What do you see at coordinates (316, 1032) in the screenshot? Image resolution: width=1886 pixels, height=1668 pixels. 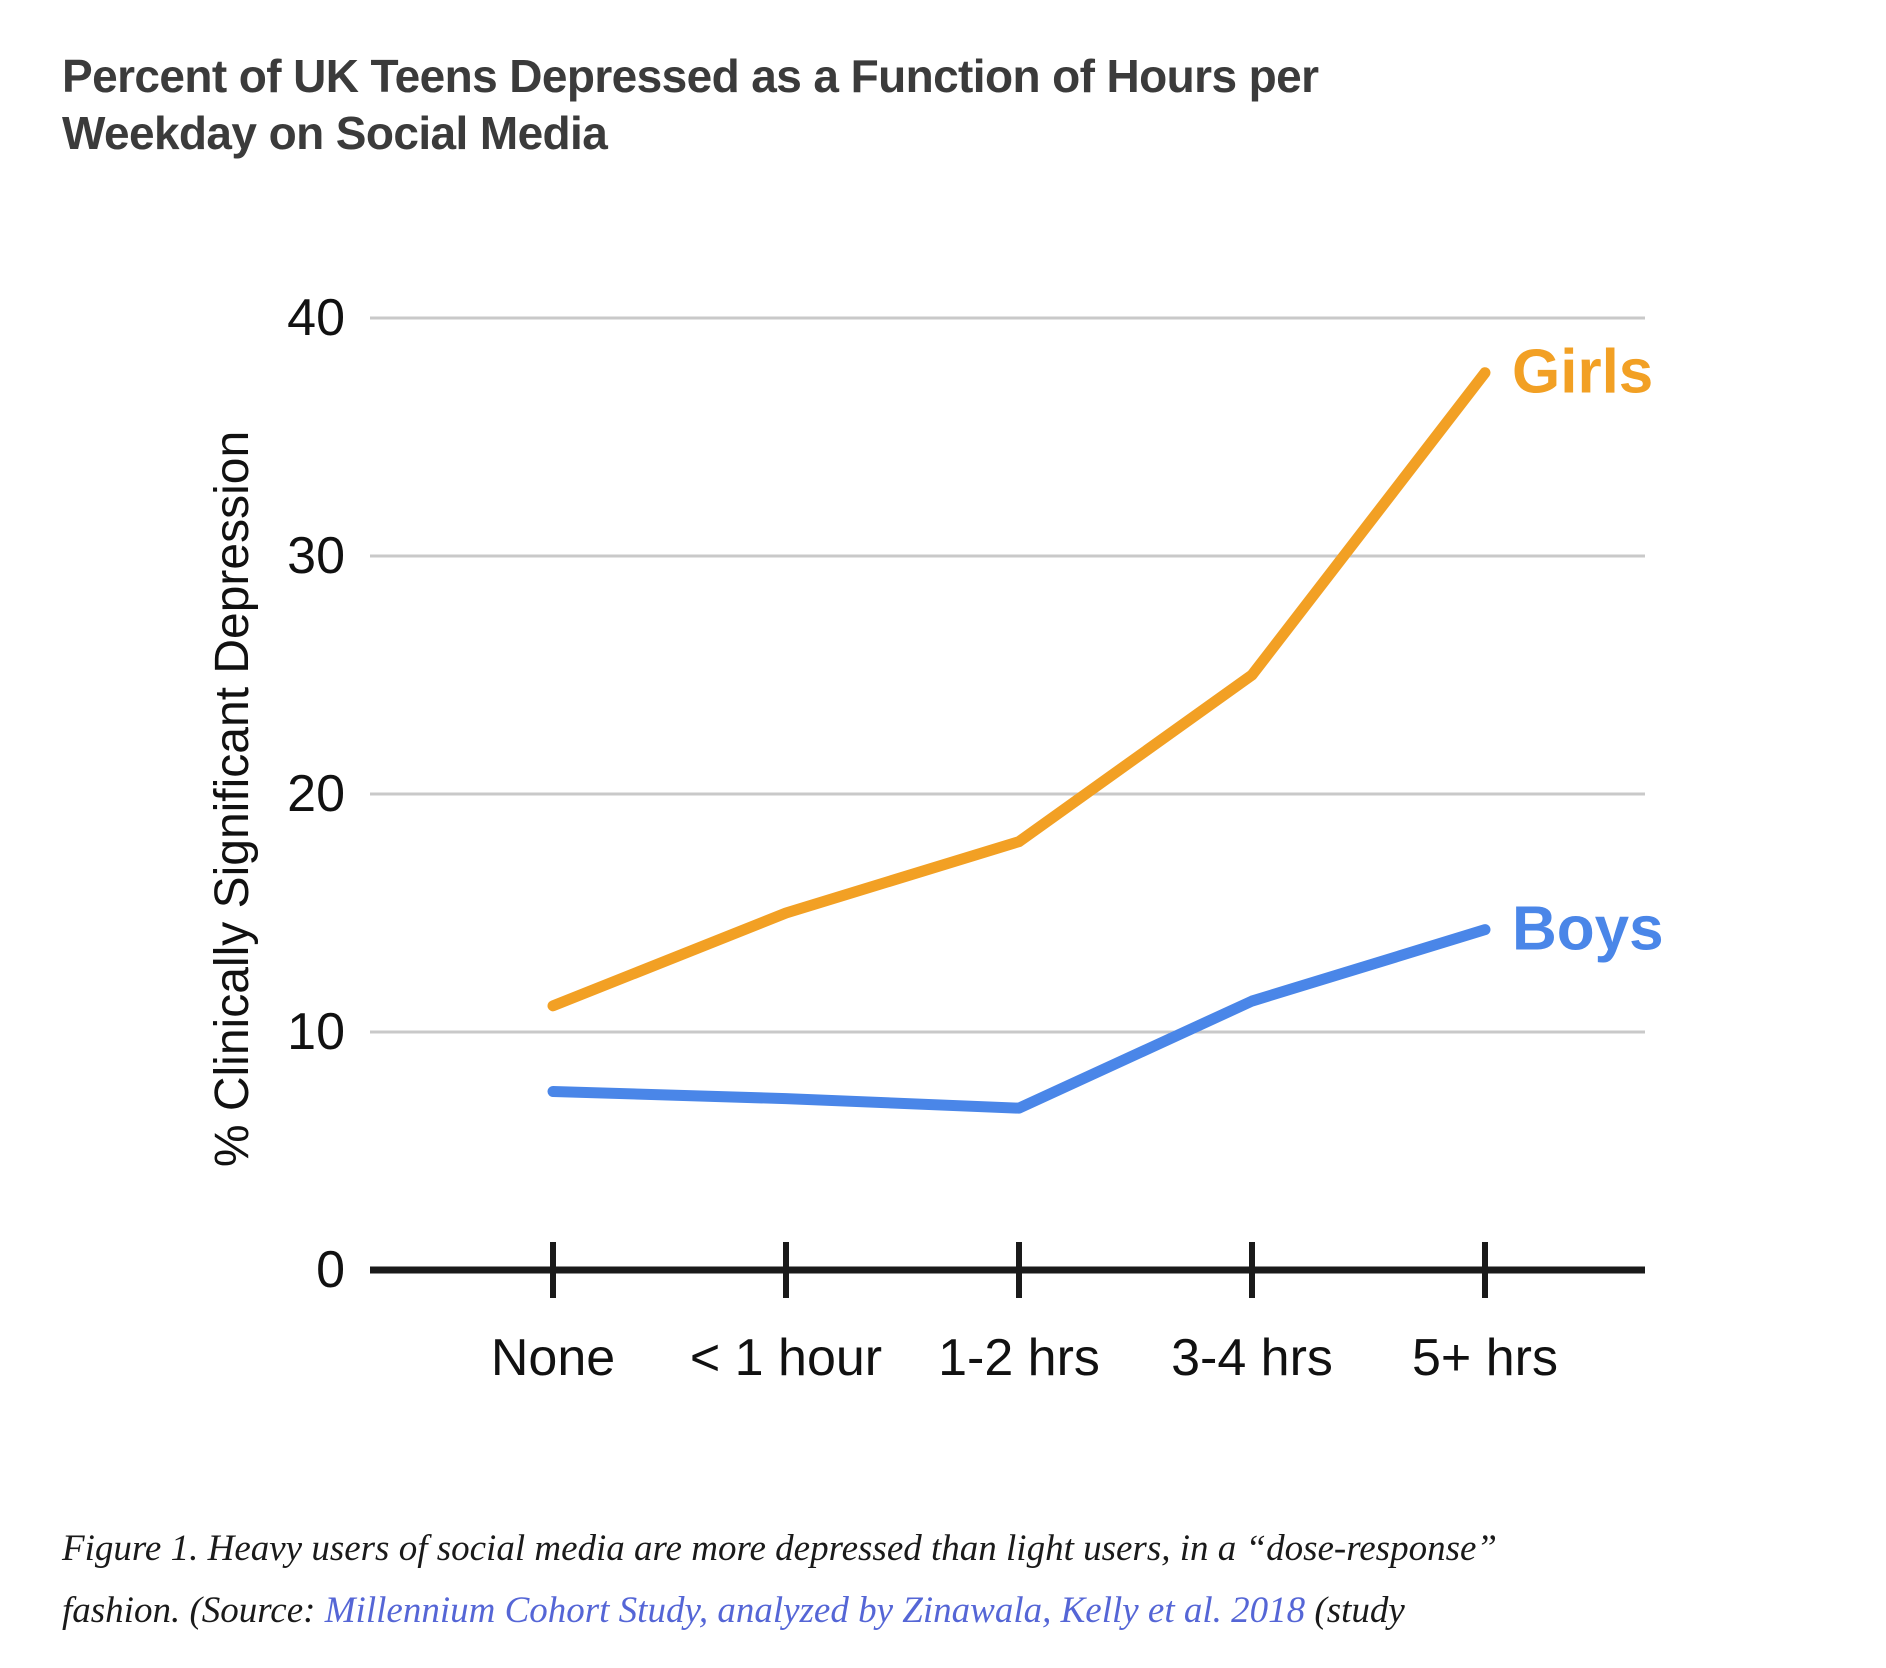 I see `y-axis-tick-label: 10` at bounding box center [316, 1032].